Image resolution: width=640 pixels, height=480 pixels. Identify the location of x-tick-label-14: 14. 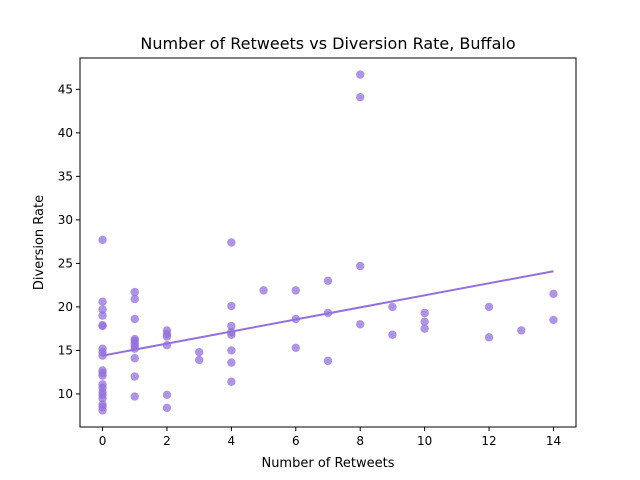
(553, 441).